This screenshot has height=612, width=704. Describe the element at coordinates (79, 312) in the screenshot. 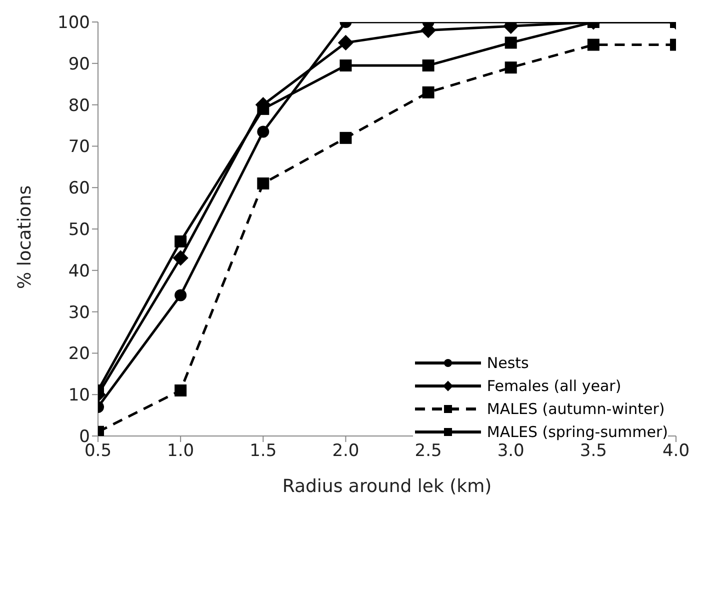

I see `y-tick-label: 30` at that location.